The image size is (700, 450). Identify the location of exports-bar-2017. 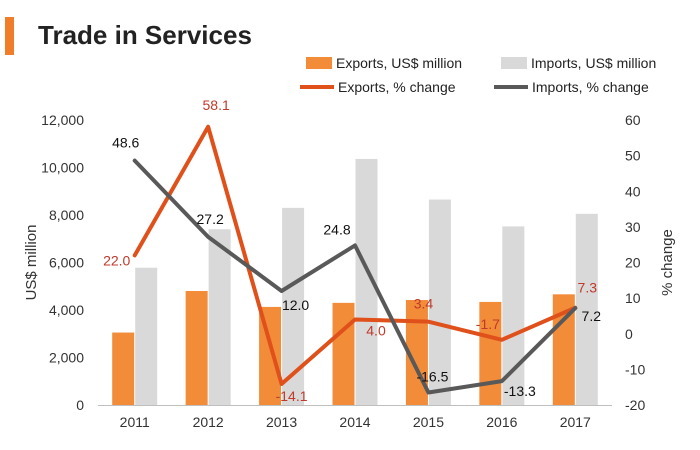
(563, 349).